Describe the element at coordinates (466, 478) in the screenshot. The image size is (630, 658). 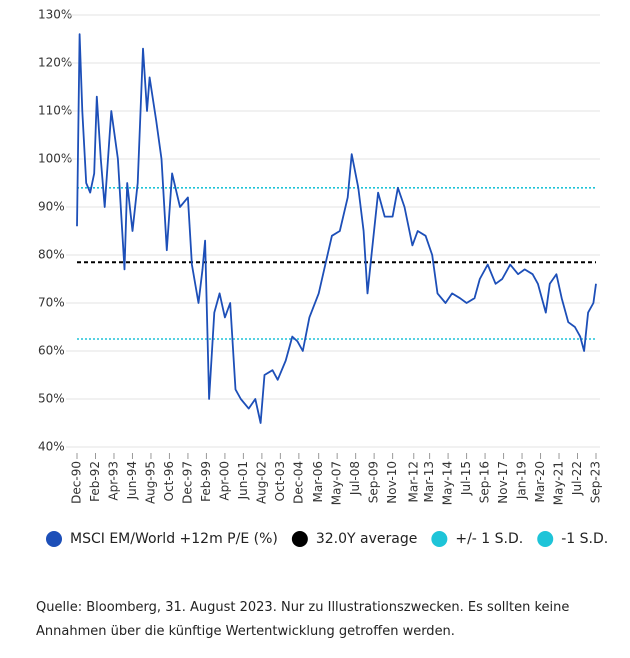
I see `x-tick-label: Jul-15` at that location.